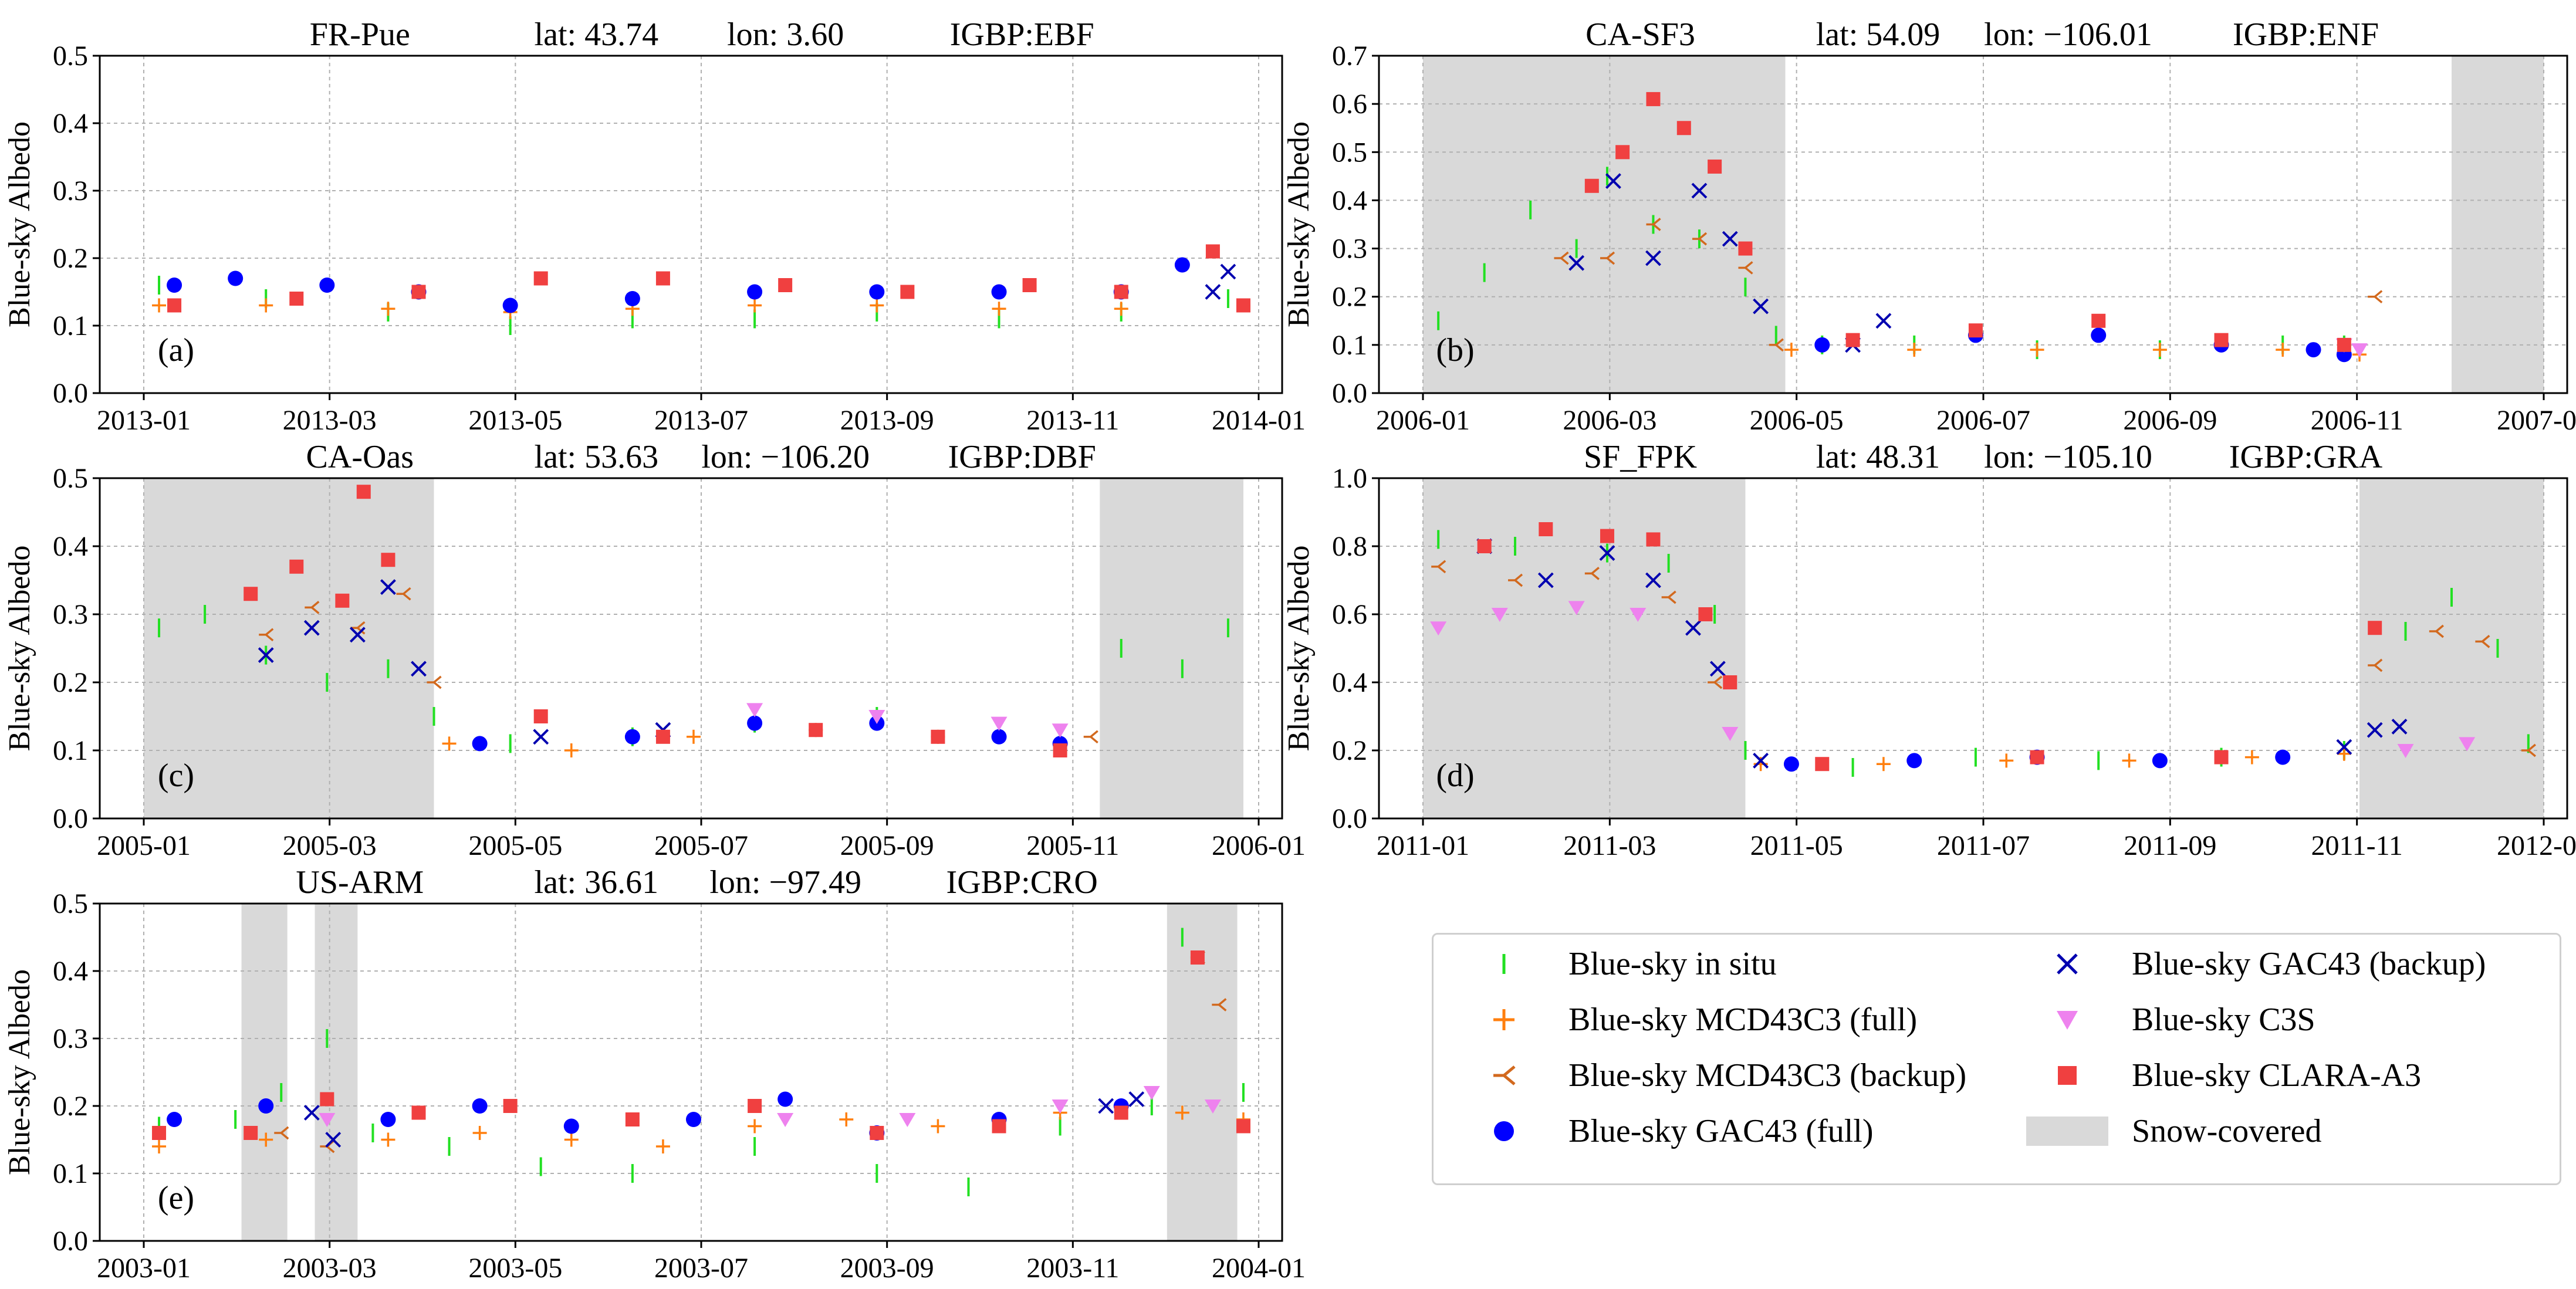  Describe the element at coordinates (1093, 737) in the screenshot. I see `mcd-backup-mark` at that location.